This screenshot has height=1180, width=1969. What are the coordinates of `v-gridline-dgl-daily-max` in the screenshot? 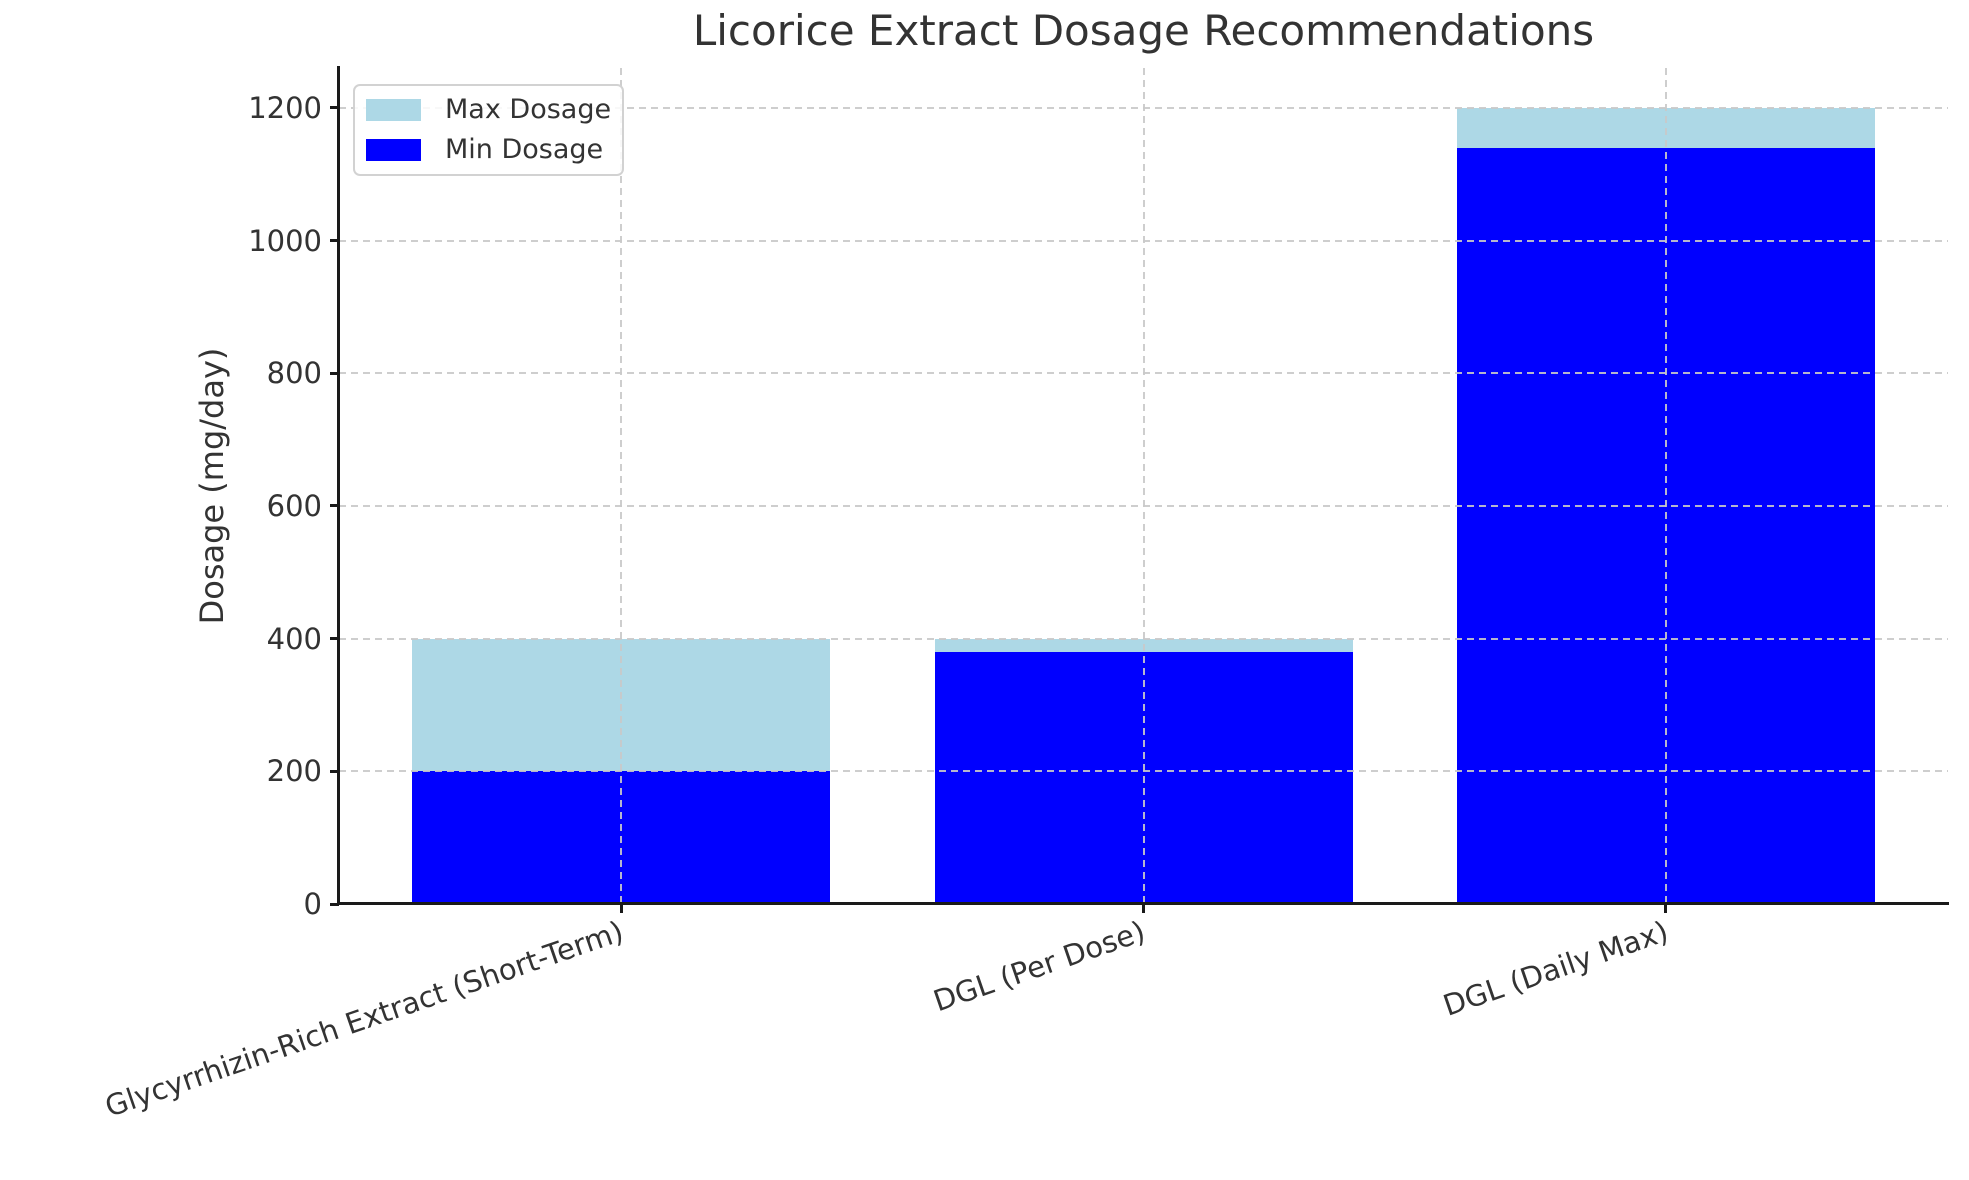 It's located at (1665, 486).